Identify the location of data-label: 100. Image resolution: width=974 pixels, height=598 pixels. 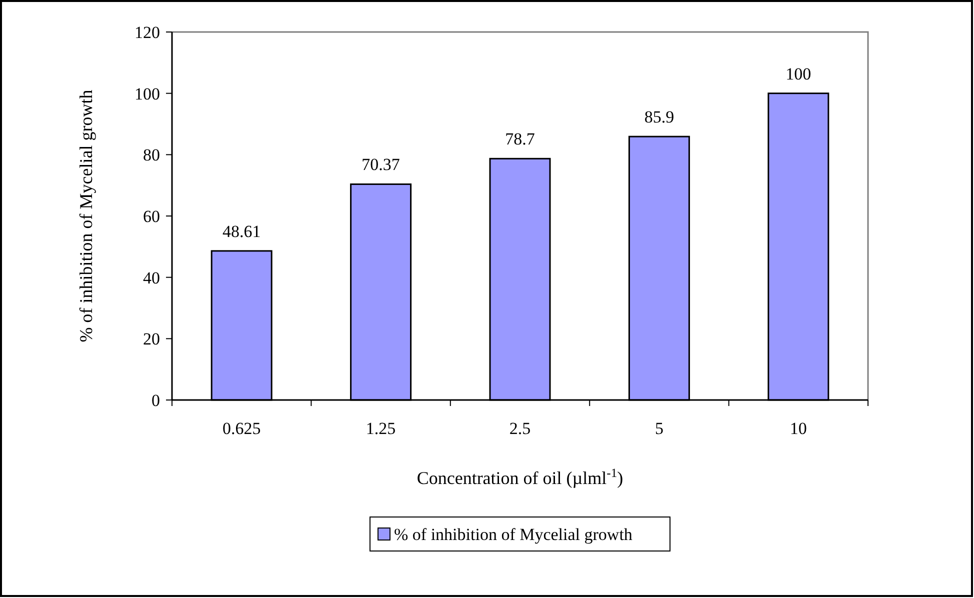
(799, 74).